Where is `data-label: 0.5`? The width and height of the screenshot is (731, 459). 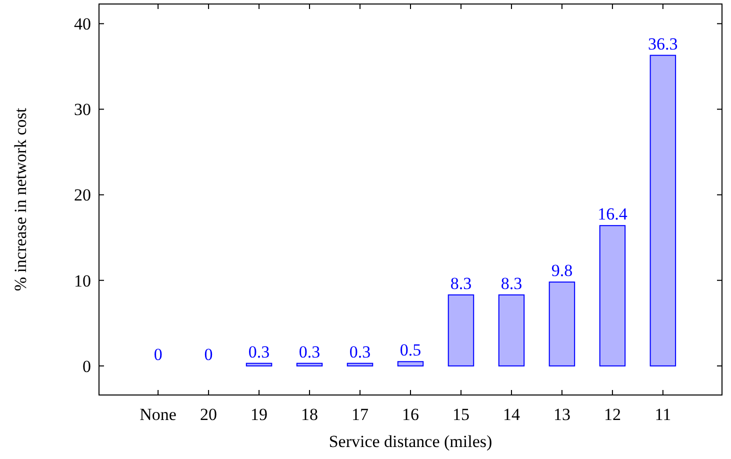 data-label: 0.5 is located at coordinates (411, 350).